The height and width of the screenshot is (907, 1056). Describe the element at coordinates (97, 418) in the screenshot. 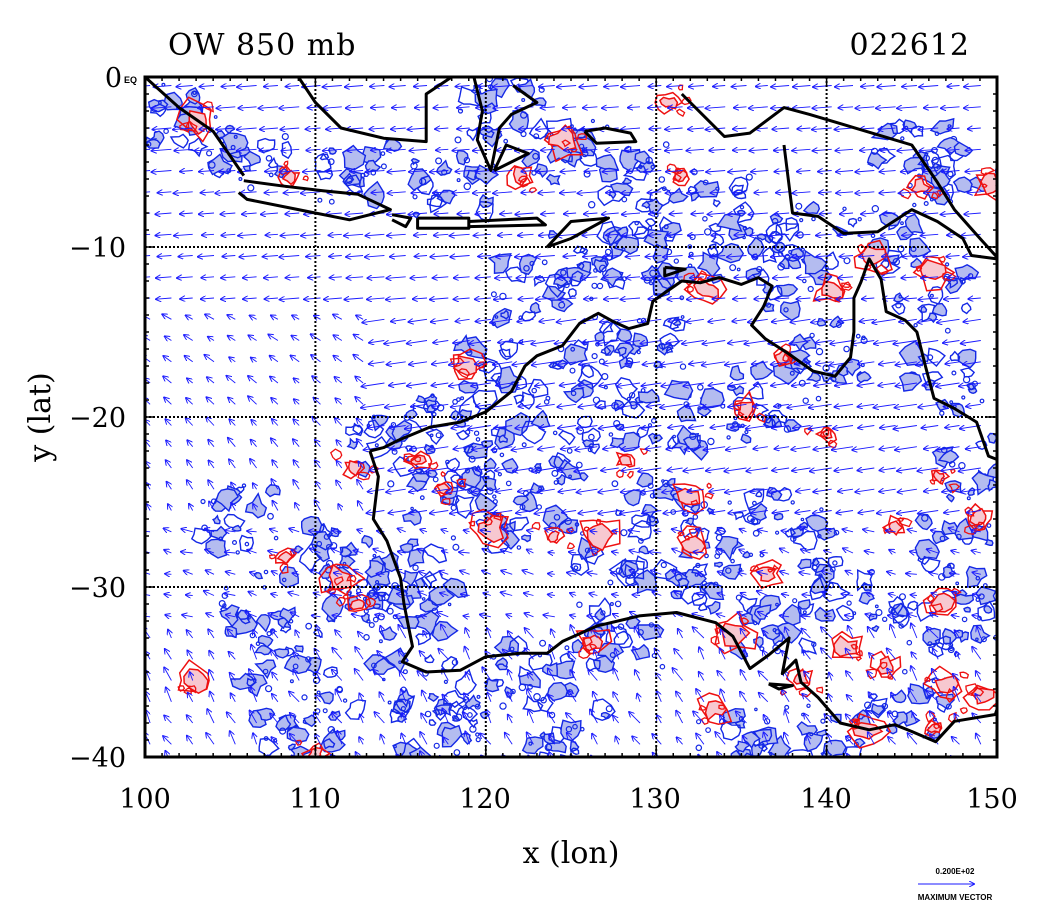

I see `y-tick-label: −20` at that location.